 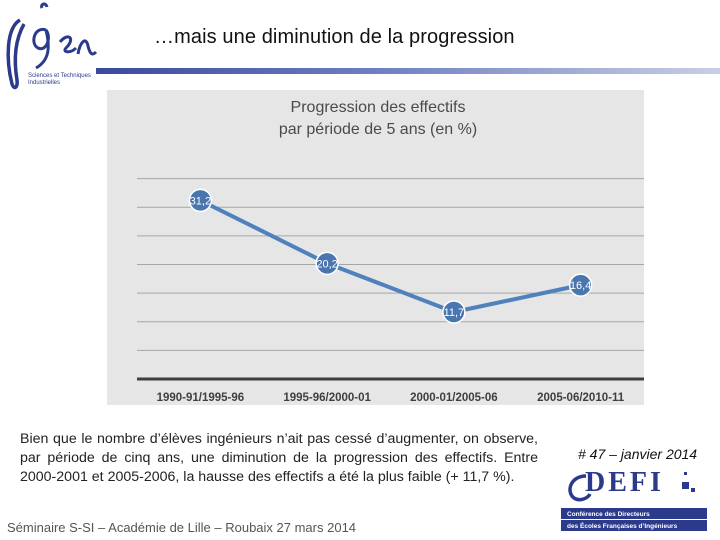 What do you see at coordinates (378, 107) in the screenshot?
I see `chart-title-line1: Progression des effectifs` at bounding box center [378, 107].